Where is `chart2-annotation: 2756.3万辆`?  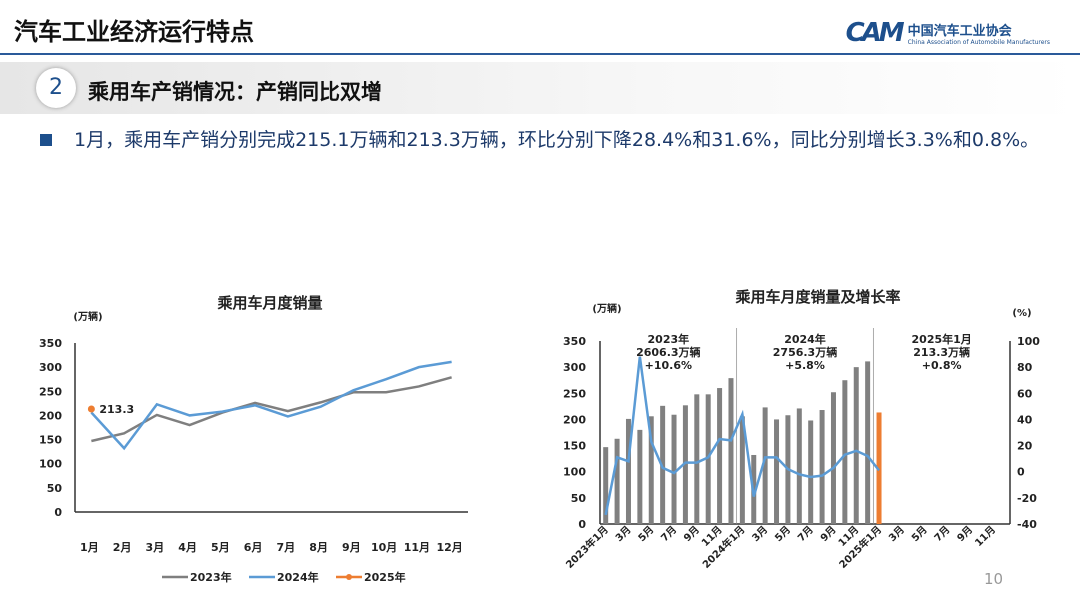 chart2-annotation: 2756.3万辆 is located at coordinates (805, 352).